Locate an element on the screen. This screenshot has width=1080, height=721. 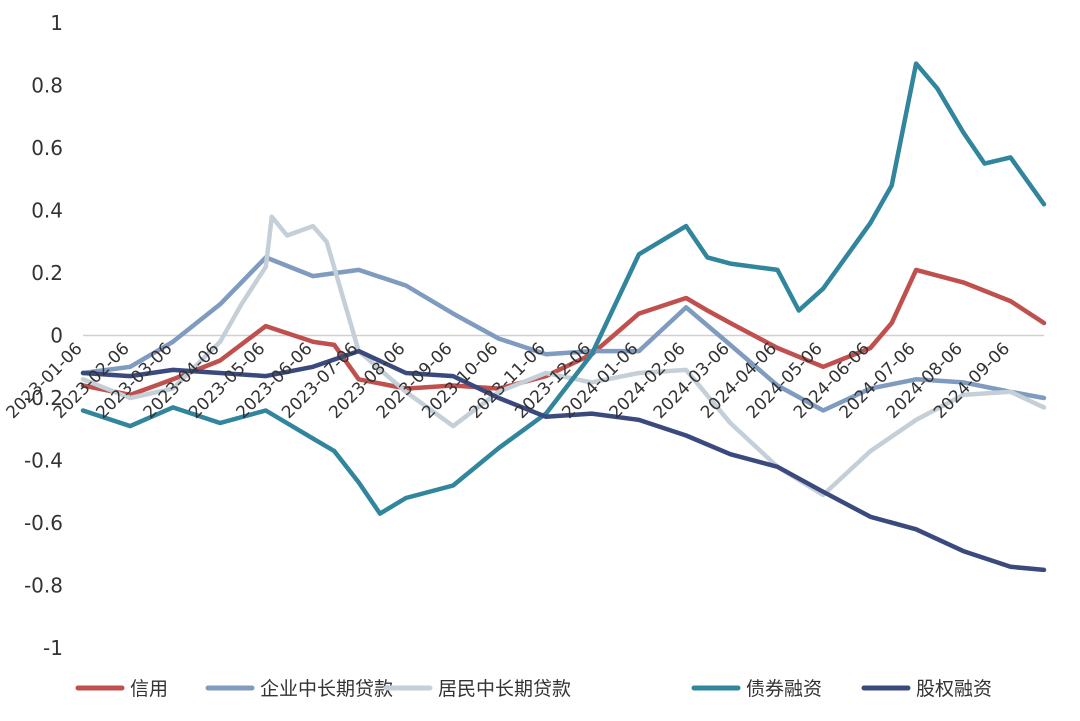
legend-label-2: 居民中长期贷款 is located at coordinates (504, 689).